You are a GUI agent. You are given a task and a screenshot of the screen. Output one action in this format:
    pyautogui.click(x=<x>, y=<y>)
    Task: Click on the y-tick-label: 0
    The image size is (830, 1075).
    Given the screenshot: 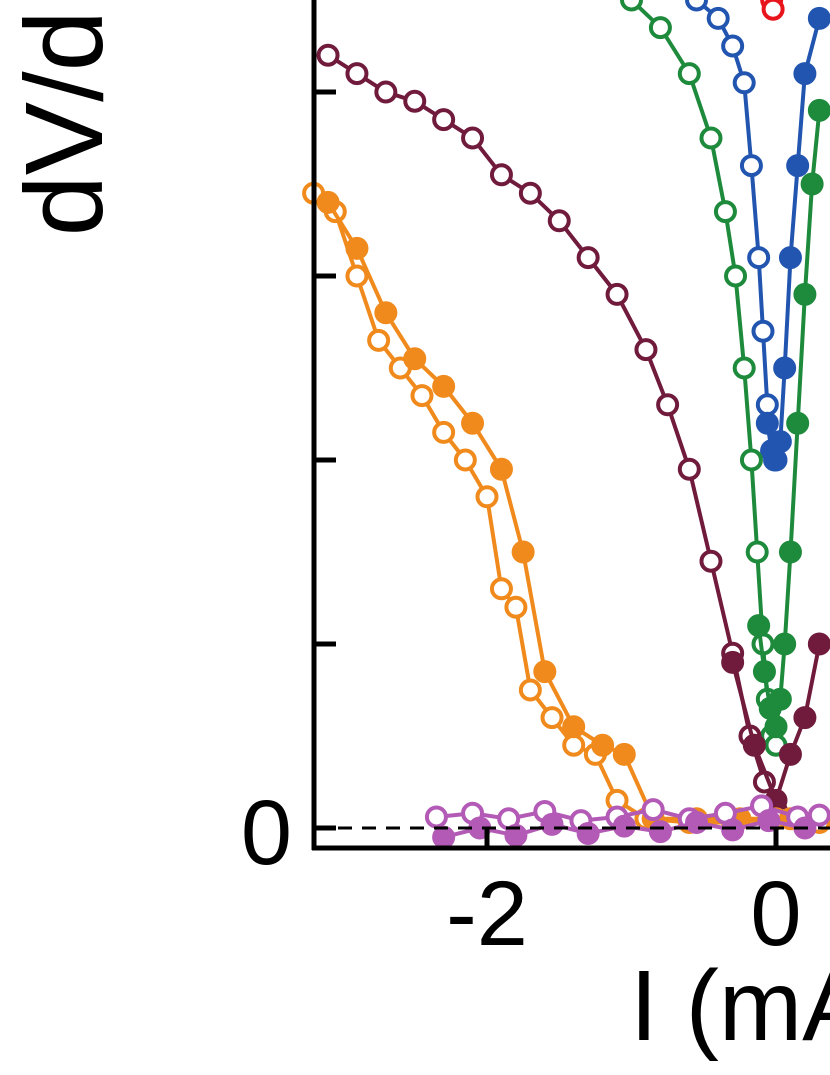 What is the action you would take?
    pyautogui.click(x=266, y=833)
    